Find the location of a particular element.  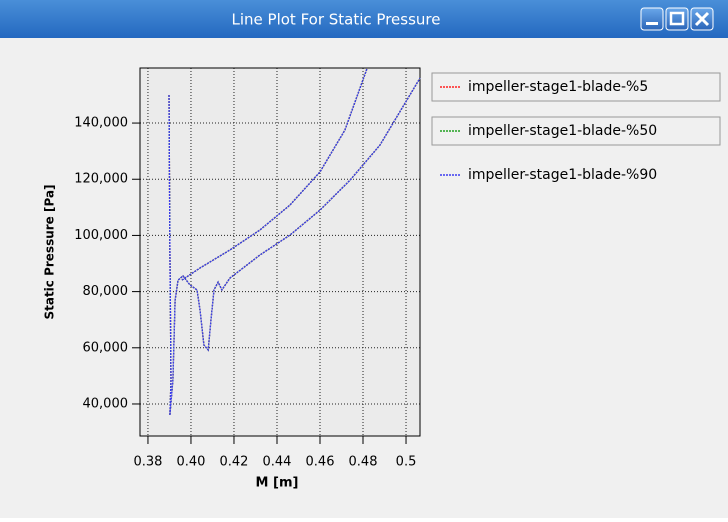

y-tick-label: 140,000 is located at coordinates (101, 123).